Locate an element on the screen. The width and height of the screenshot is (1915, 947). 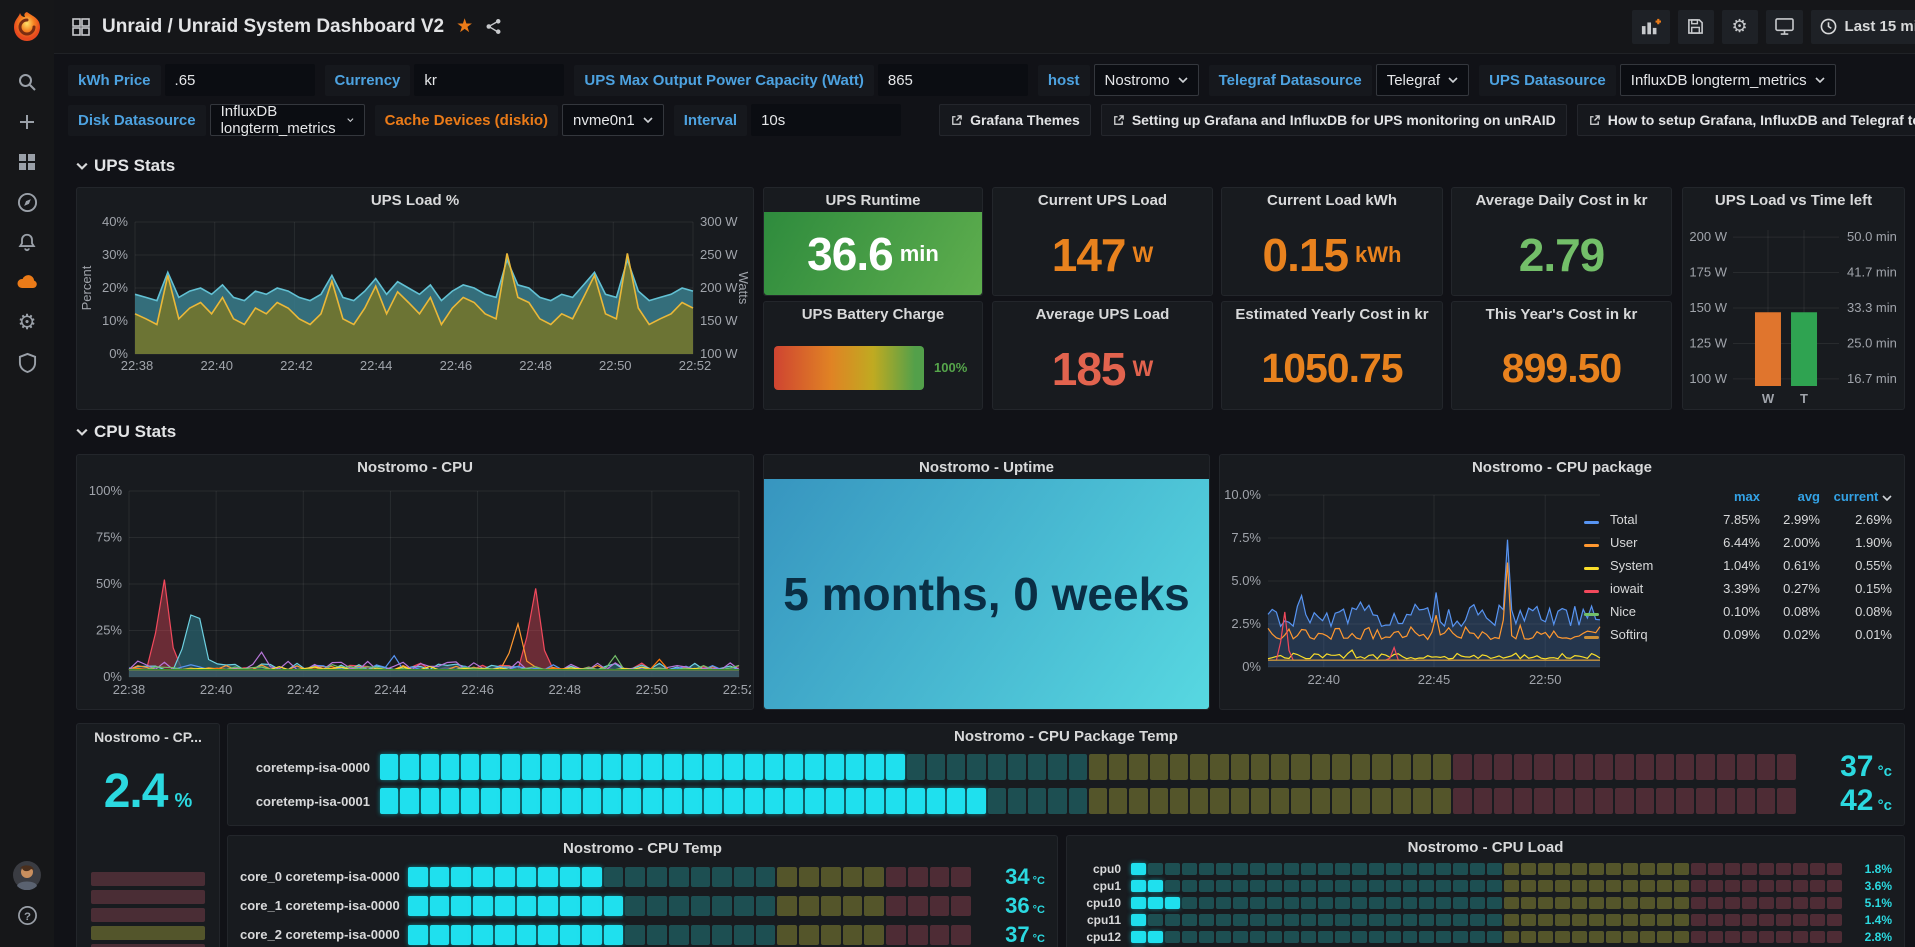
panel-title: Nostromo - CPU Temp is located at coordinates (642, 848).